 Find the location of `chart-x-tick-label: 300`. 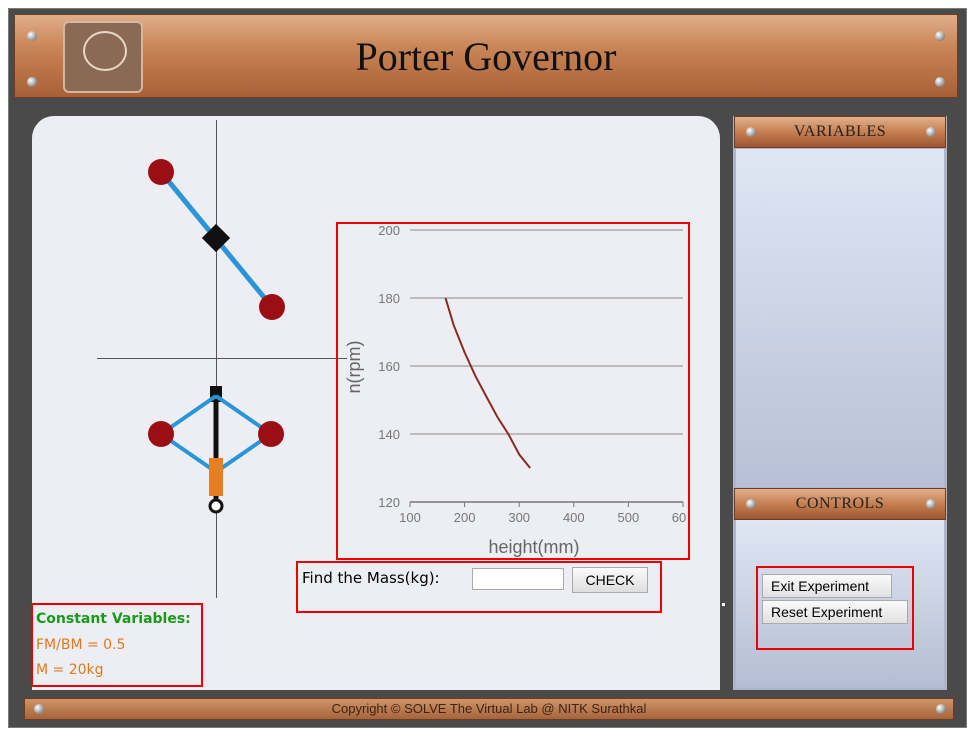

chart-x-tick-label: 300 is located at coordinates (519, 517).